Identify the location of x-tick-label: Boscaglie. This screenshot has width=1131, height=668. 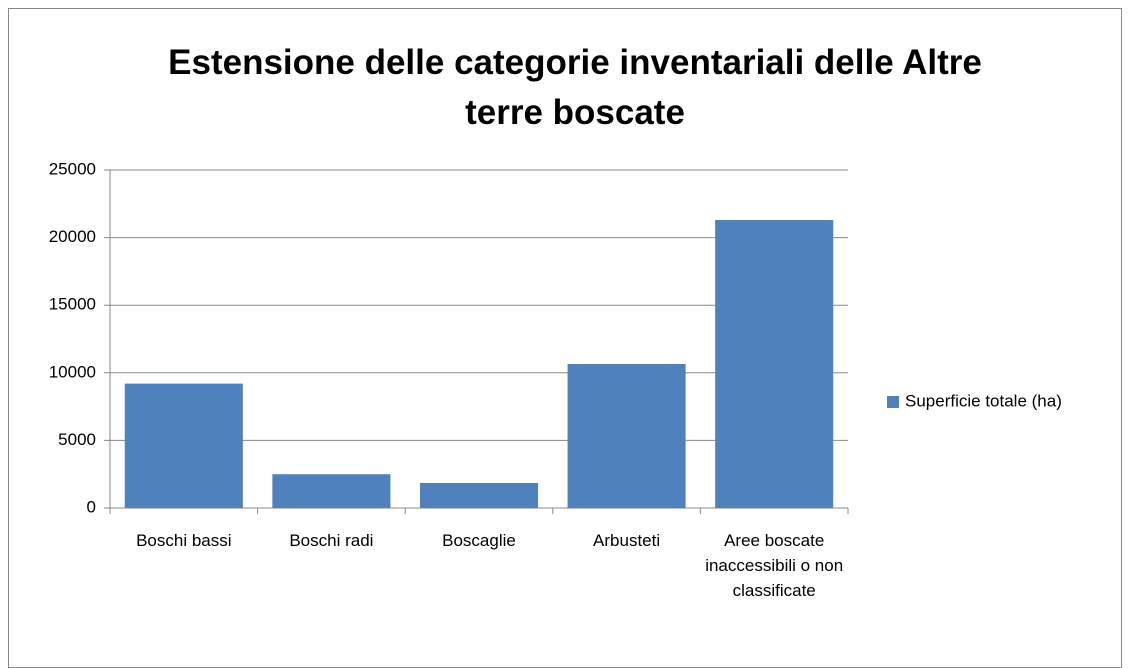
(479, 540).